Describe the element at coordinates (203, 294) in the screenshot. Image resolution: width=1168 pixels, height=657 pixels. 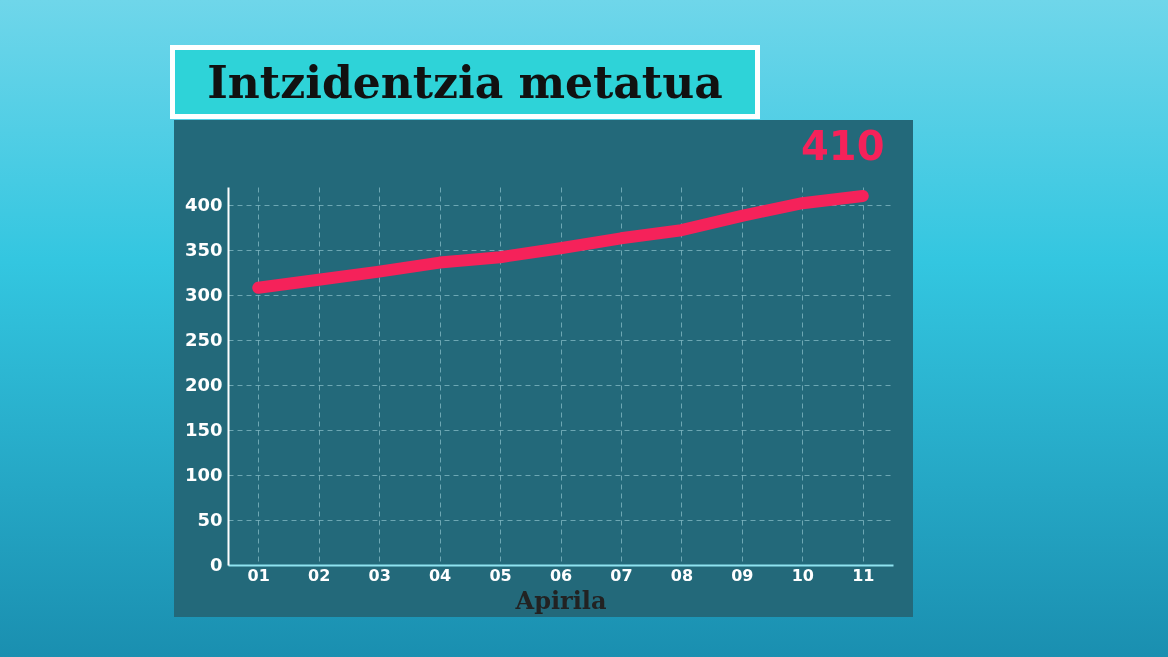
I see `y-tick-label: 300` at that location.